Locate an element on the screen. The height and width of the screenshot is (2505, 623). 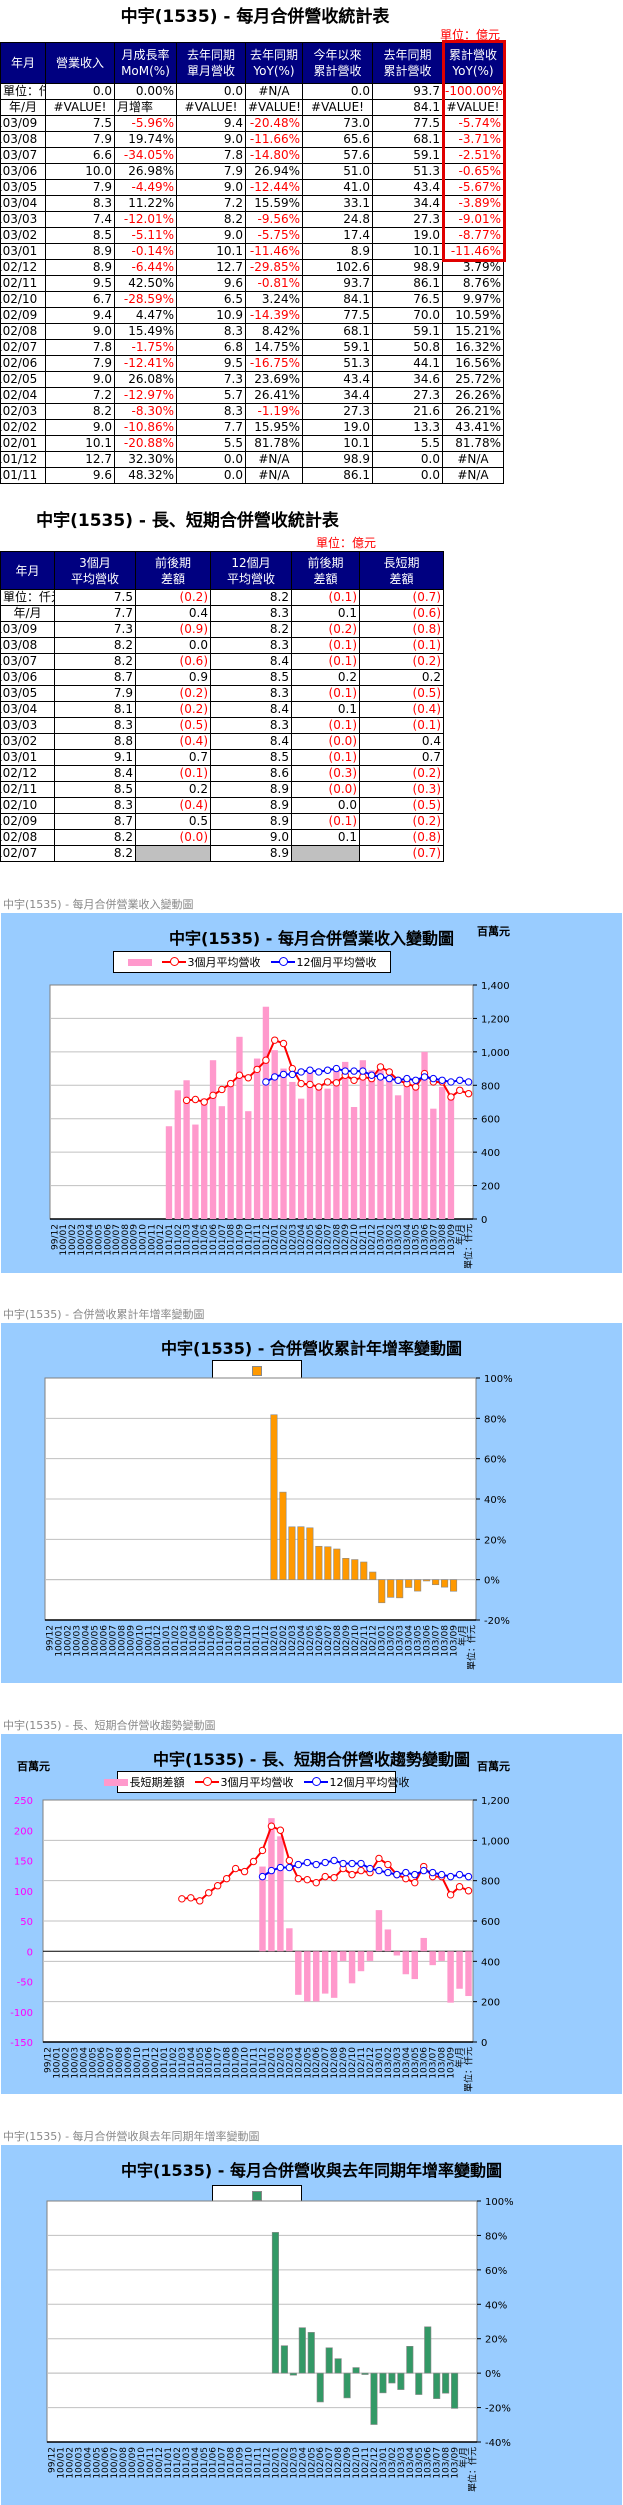
x-tick-label: 103/09 is located at coordinates (455, 1641).